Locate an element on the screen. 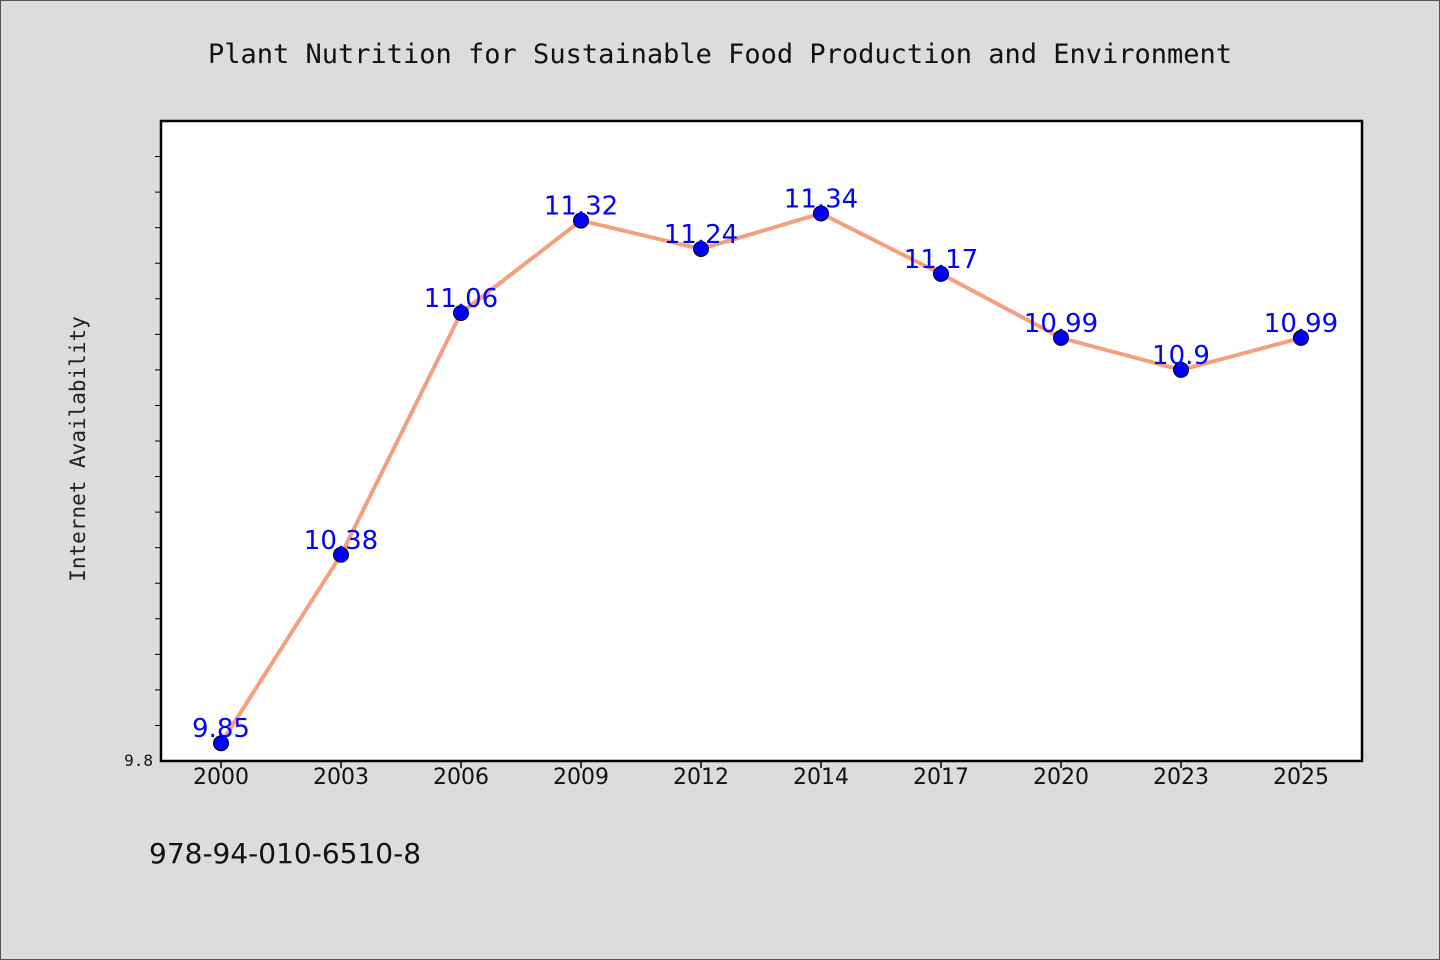 Image resolution: width=1440 pixels, height=960 pixels. data-point-label: 11.17 is located at coordinates (941, 260).